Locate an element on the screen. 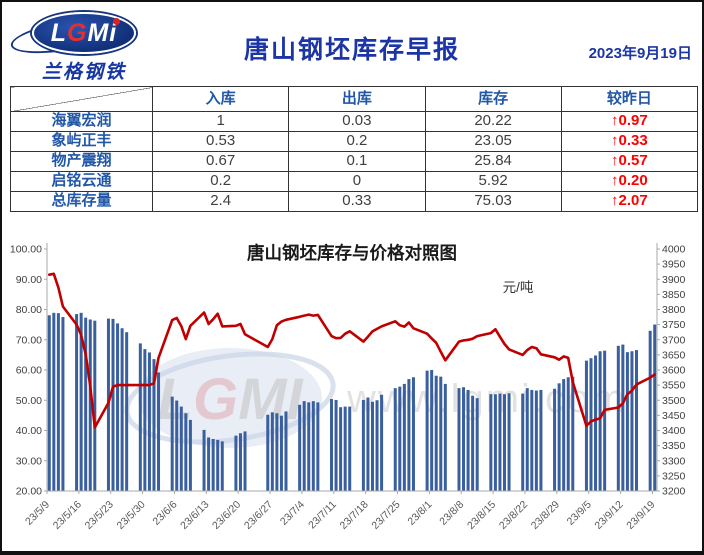 The width and height of the screenshot is (704, 555). x-axis-tick-label: 23/5/16 is located at coordinates (67, 515).